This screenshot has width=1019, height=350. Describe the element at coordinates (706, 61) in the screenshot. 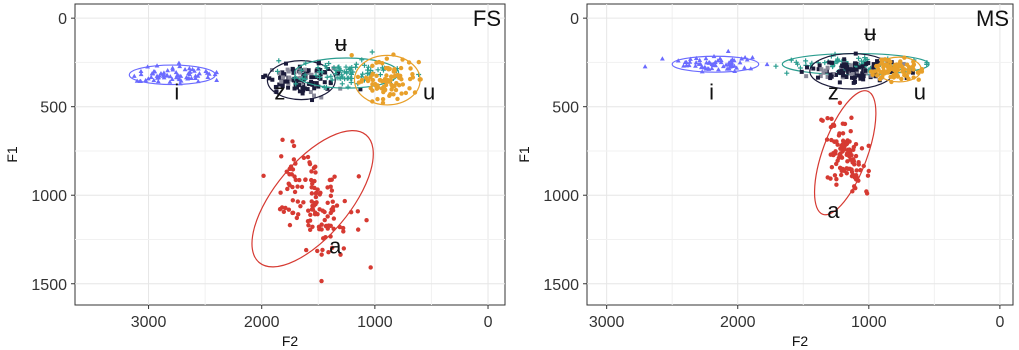

I see `series-i` at that location.